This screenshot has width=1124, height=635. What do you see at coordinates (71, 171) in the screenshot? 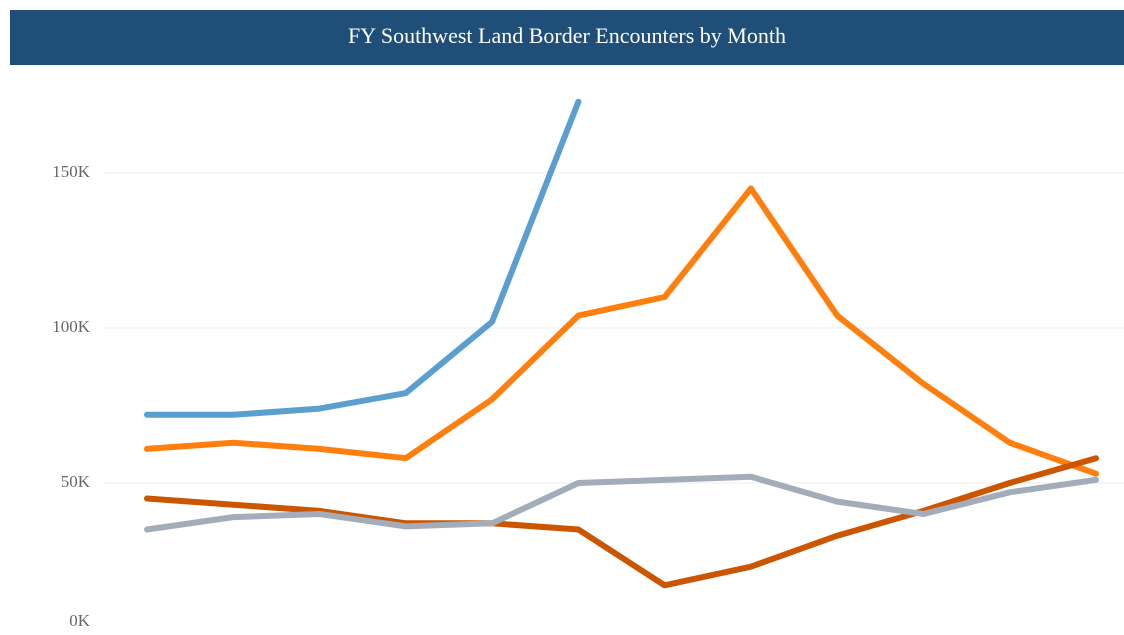
I see `y-tick-label: 150K` at bounding box center [71, 171].